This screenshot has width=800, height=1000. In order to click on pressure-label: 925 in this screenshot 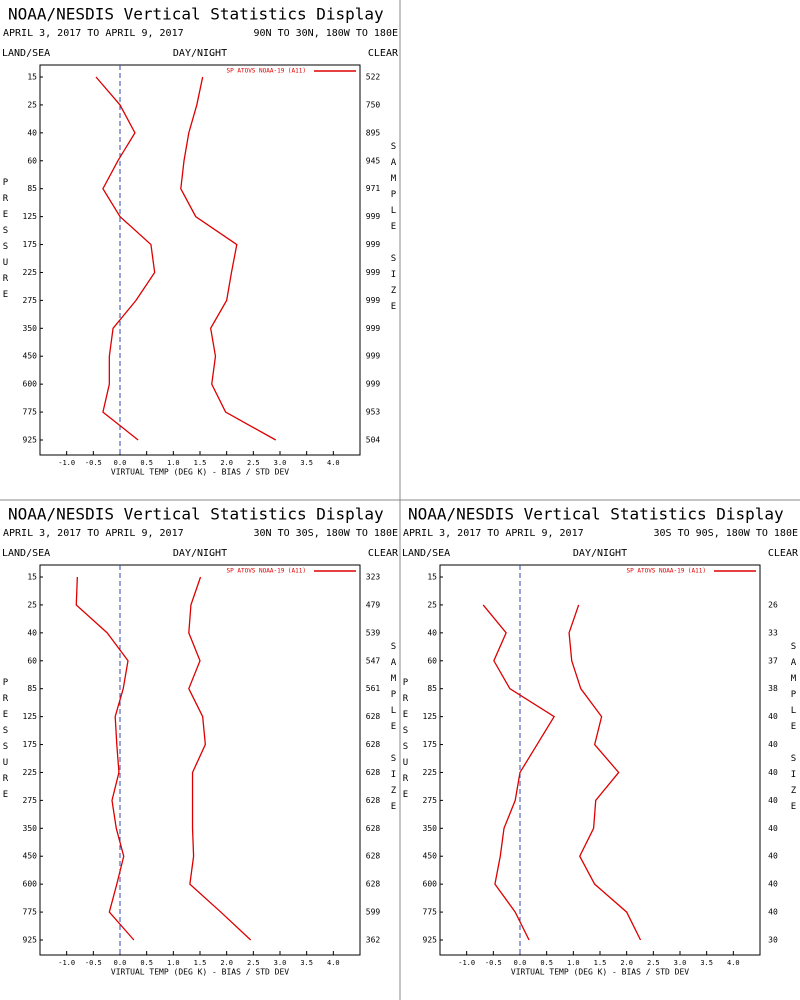, I will do `click(30, 940)`.